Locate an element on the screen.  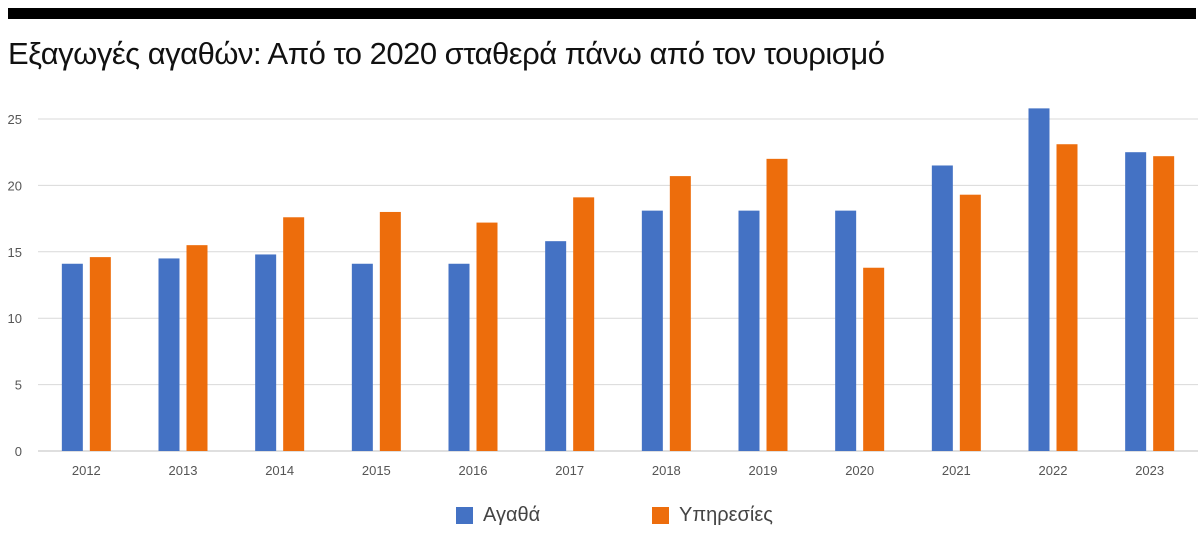
y-tick-label: 25 is located at coordinates (15, 119).